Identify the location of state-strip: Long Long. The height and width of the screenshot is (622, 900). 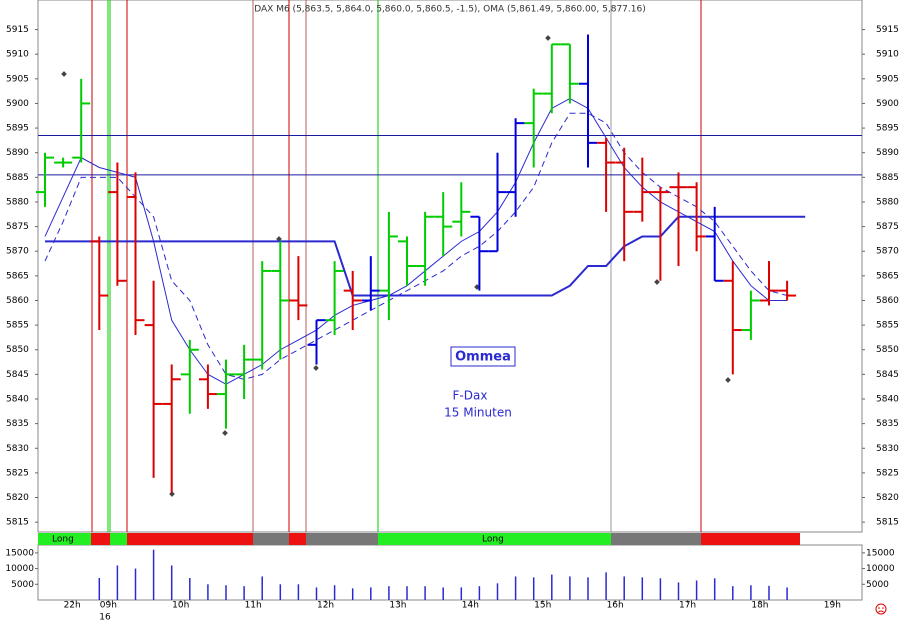
(419, 539).